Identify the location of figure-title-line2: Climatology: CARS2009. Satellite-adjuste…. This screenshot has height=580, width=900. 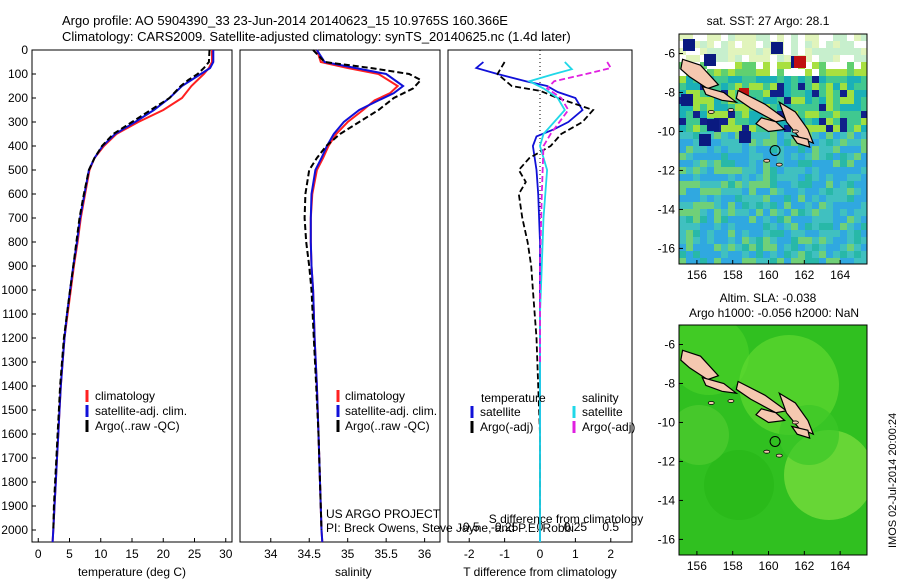
(316, 36).